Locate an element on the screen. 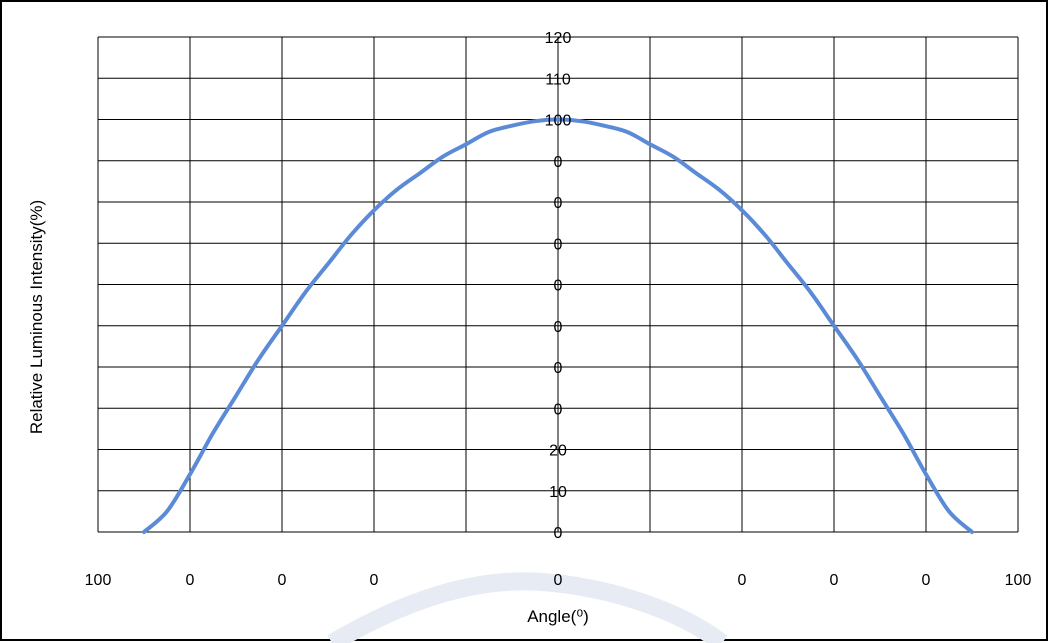  y-axis-title: Relative Luminous Intensity(%) is located at coordinates (36, 317).